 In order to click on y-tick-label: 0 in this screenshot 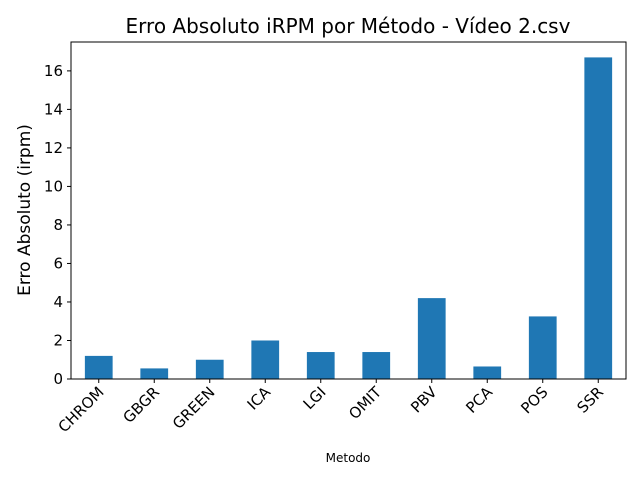, I will do `click(58, 379)`.